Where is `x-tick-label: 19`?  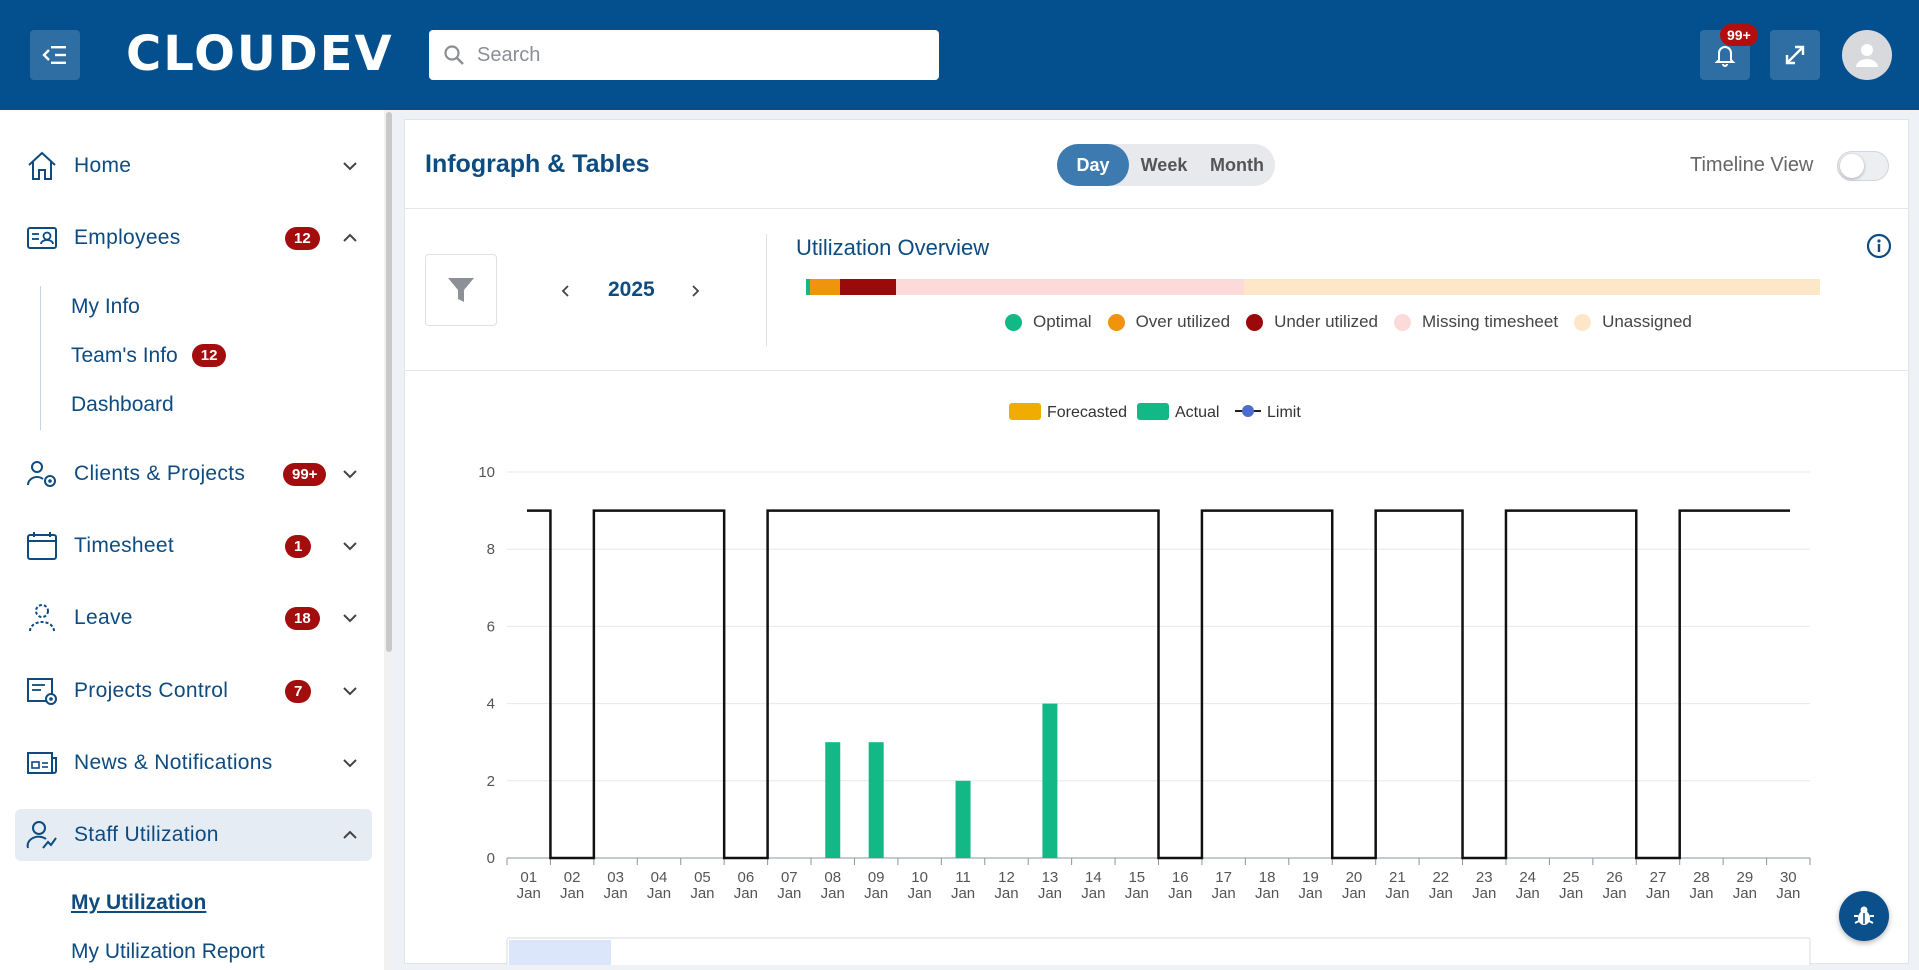 x-tick-label: 19 is located at coordinates (1310, 877).